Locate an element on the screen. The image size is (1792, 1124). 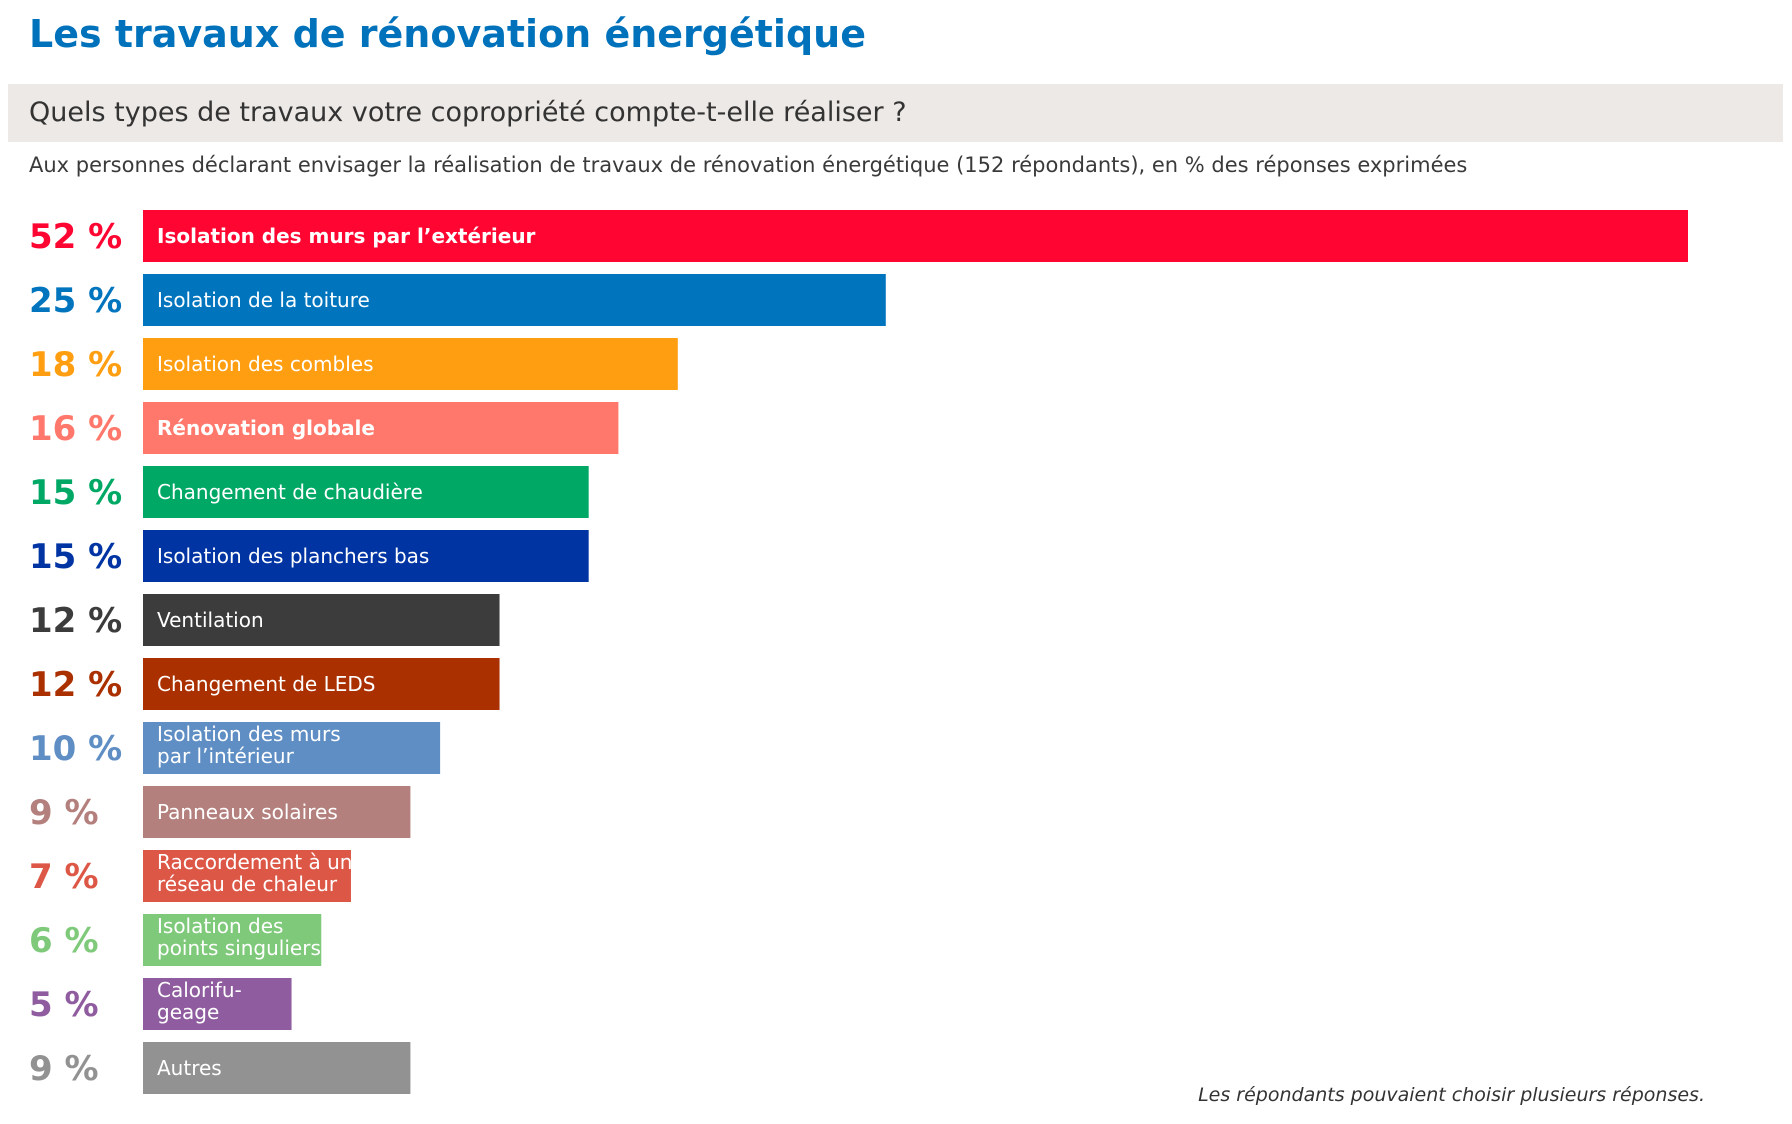
percent-label: 16 % is located at coordinates (75, 429).